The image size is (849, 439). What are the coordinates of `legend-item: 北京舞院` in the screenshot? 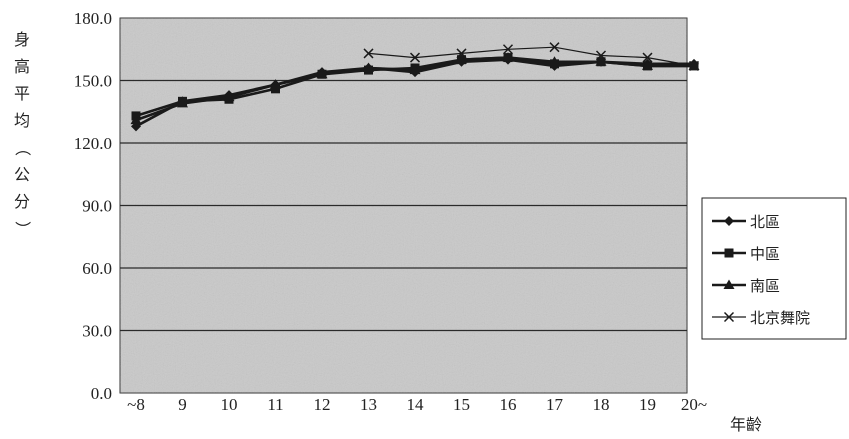 It's located at (761, 318).